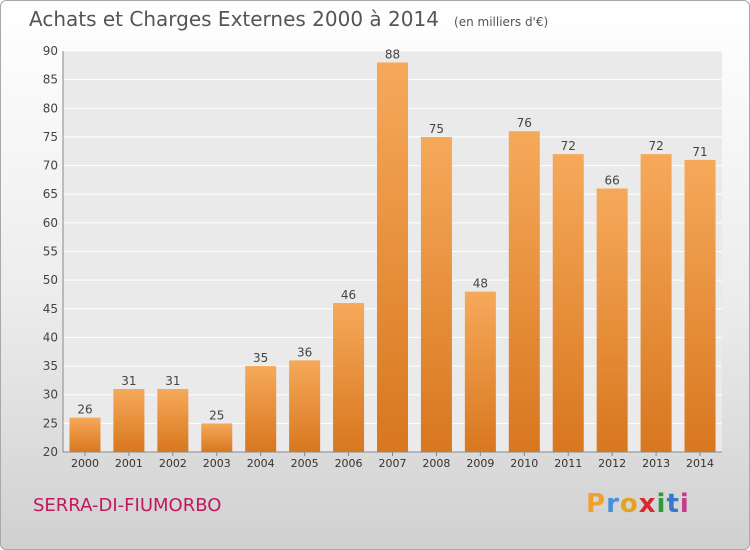  I want to click on y-tick-label: 45, so click(50, 309).